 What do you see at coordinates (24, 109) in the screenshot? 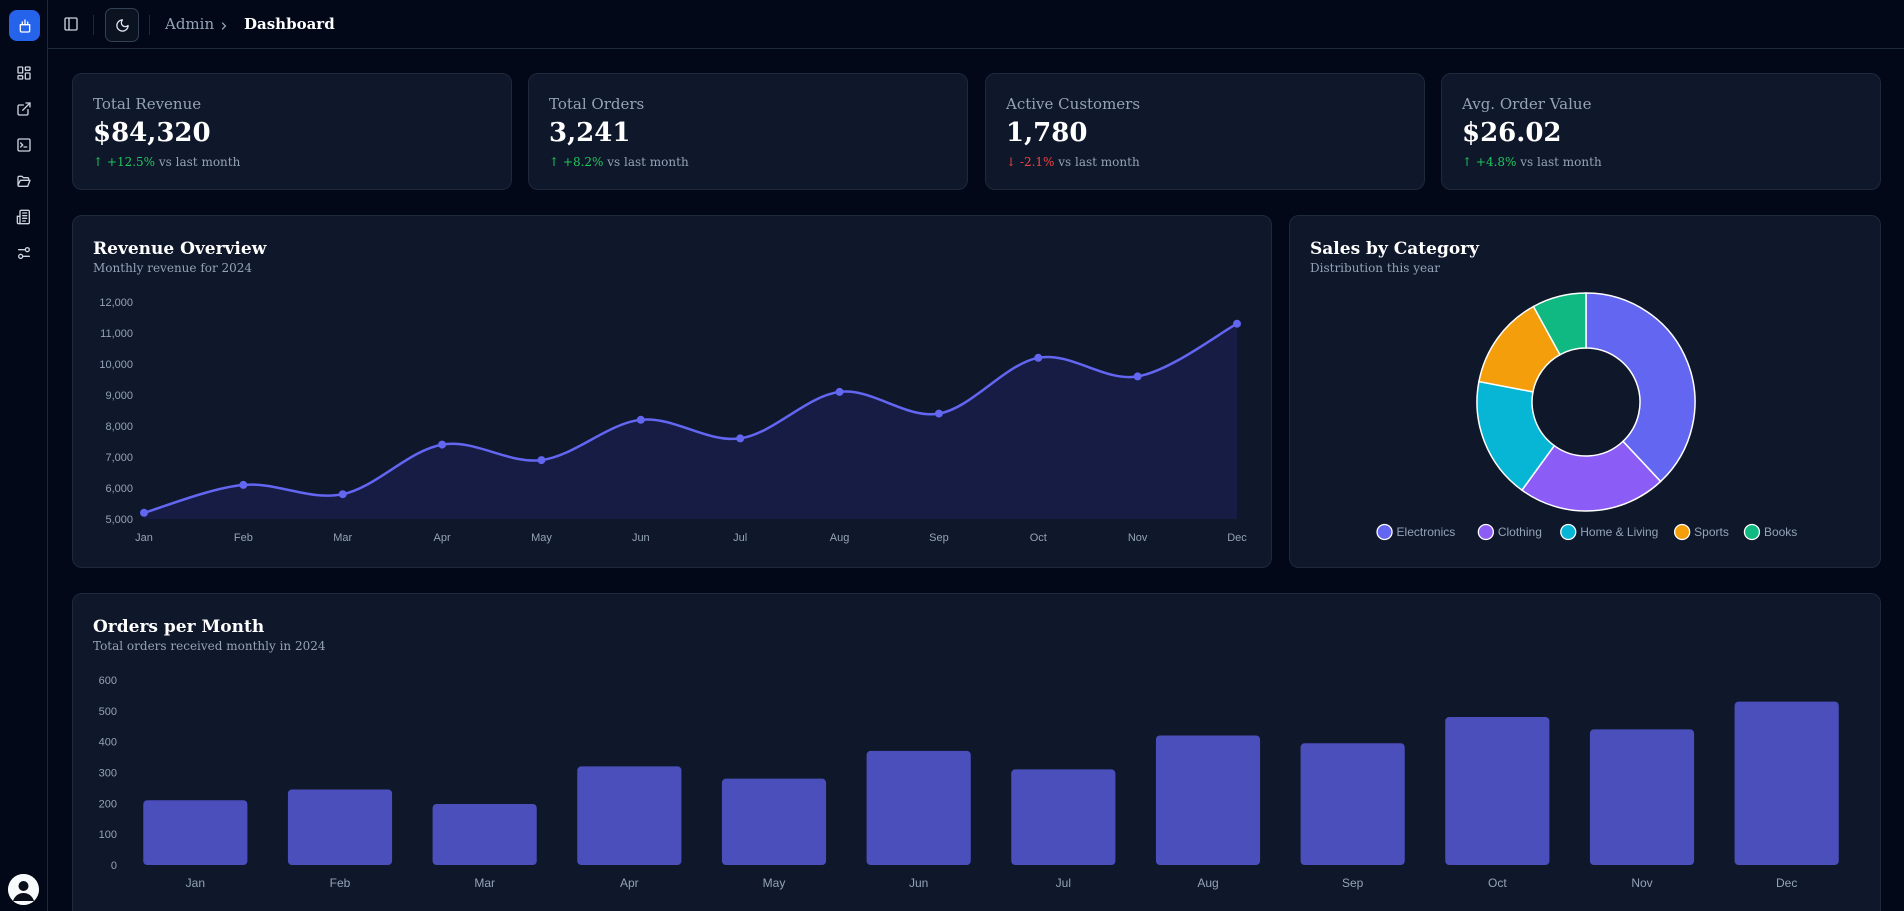
I see `external-link-icon` at bounding box center [24, 109].